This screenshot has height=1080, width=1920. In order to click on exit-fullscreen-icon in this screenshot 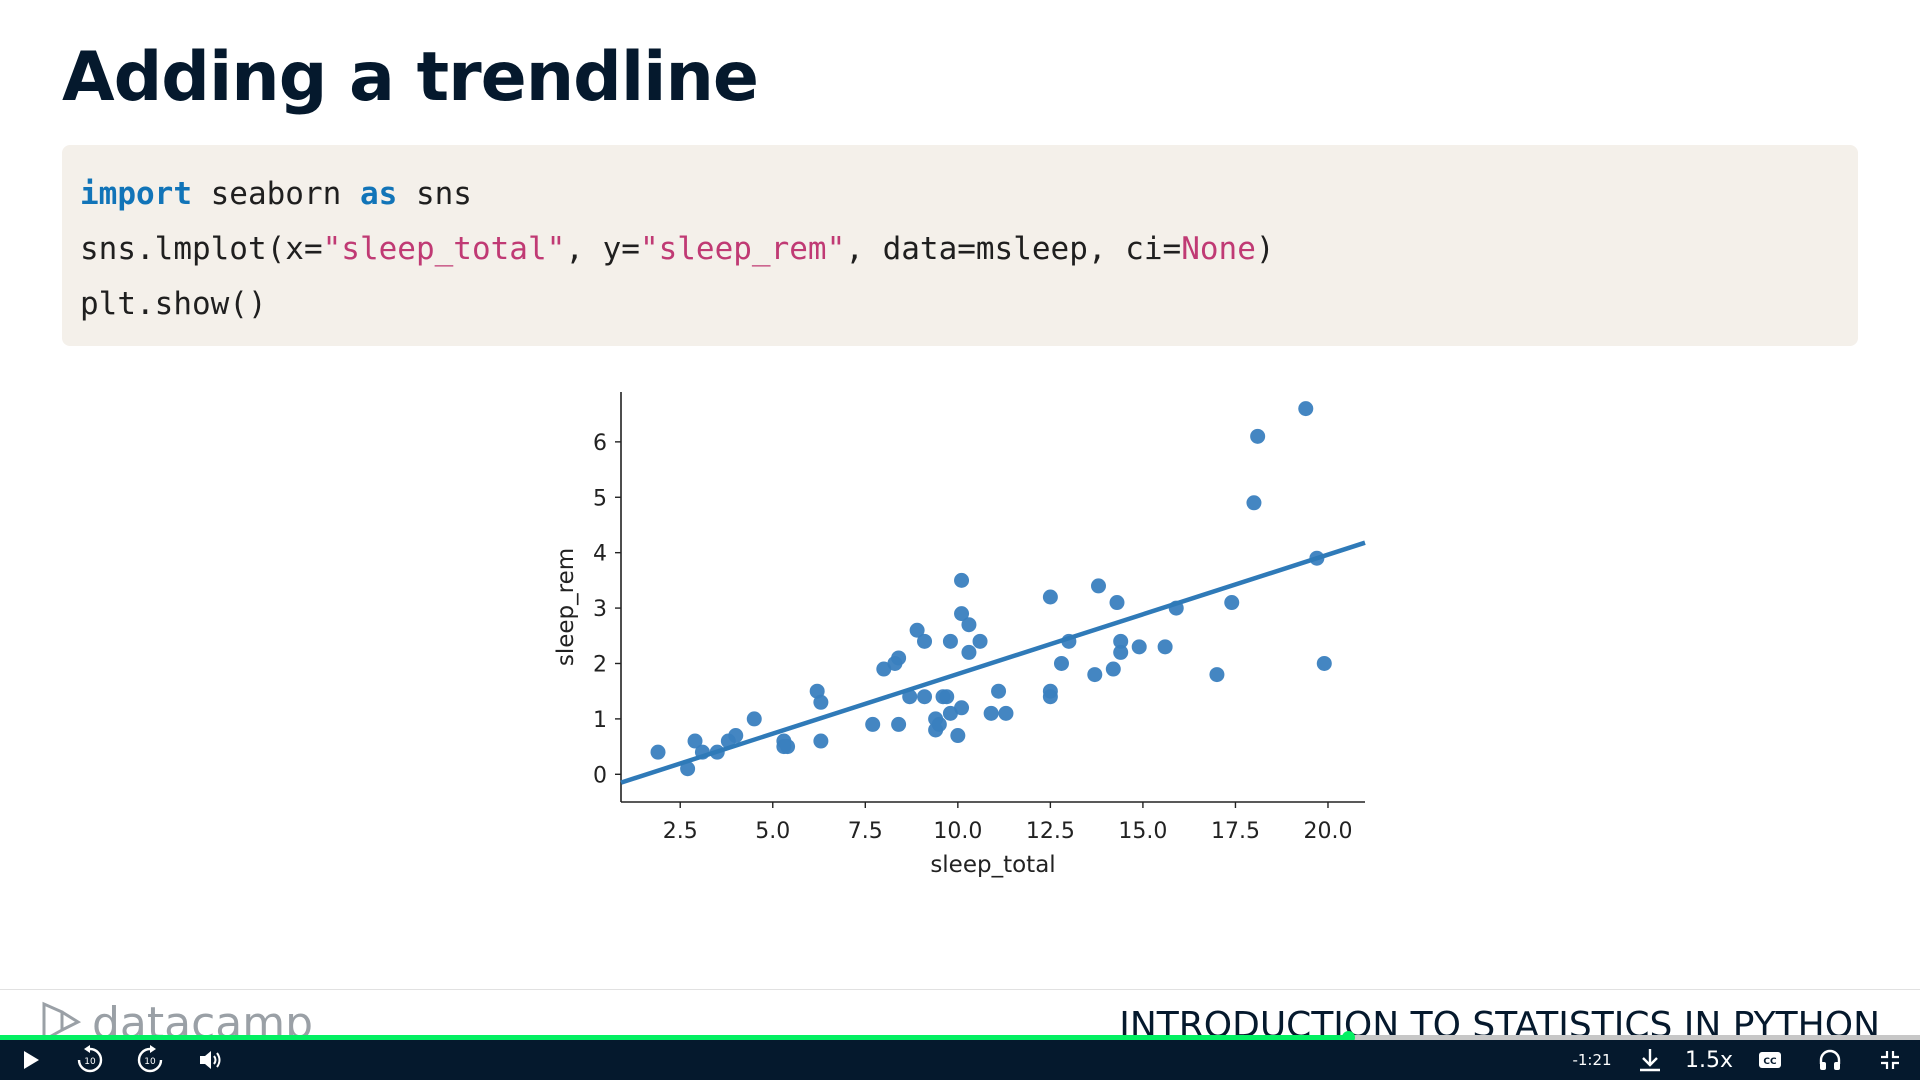, I will do `click(1890, 1060)`.